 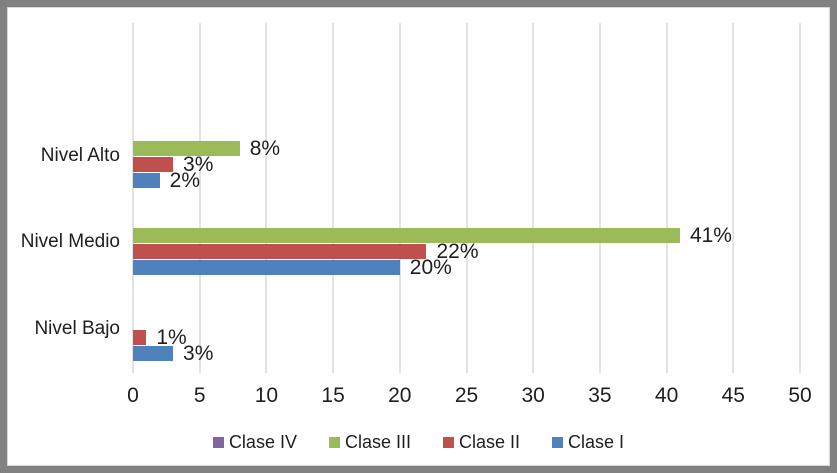 What do you see at coordinates (146, 181) in the screenshot?
I see `bar-clase-i-nivel-alto` at bounding box center [146, 181].